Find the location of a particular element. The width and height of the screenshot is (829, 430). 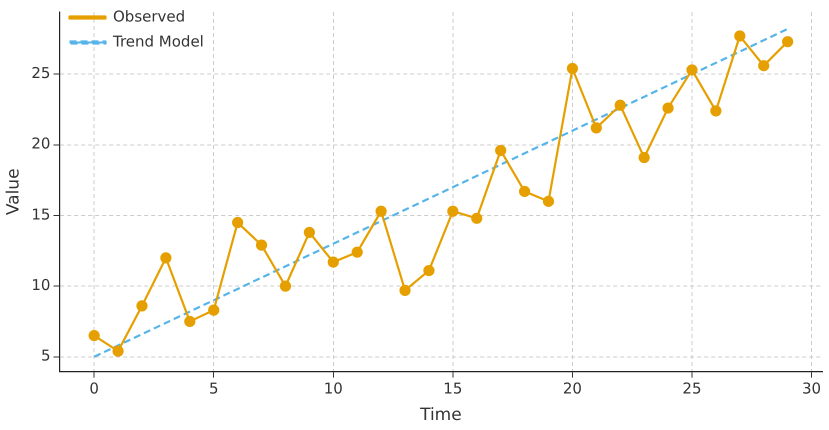

y-tick-label: 10 is located at coordinates (40, 285).